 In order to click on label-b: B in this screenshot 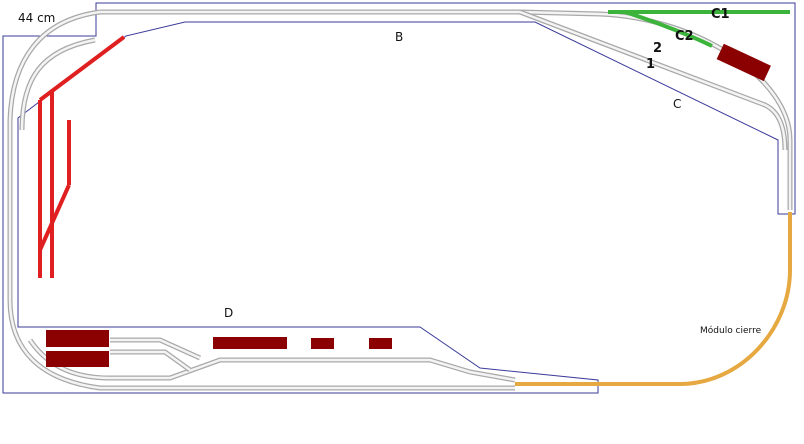, I will do `click(399, 37)`.